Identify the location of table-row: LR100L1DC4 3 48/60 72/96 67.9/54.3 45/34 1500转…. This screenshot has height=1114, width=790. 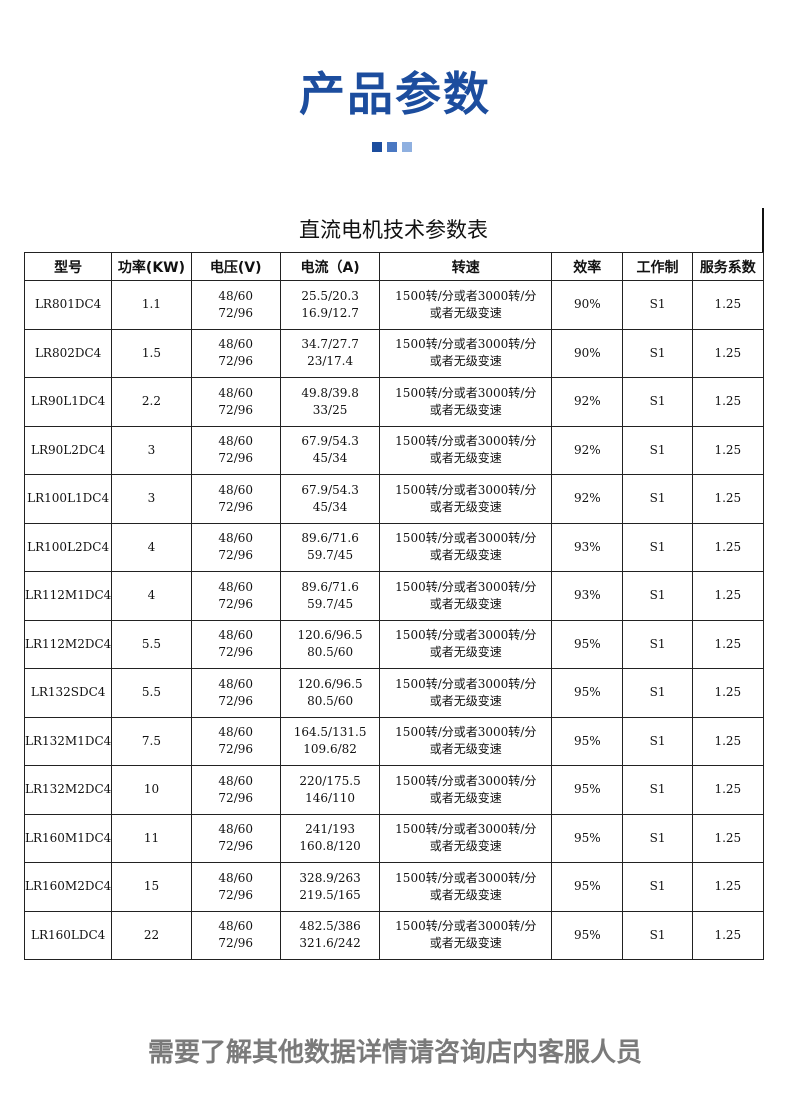
(394, 499).